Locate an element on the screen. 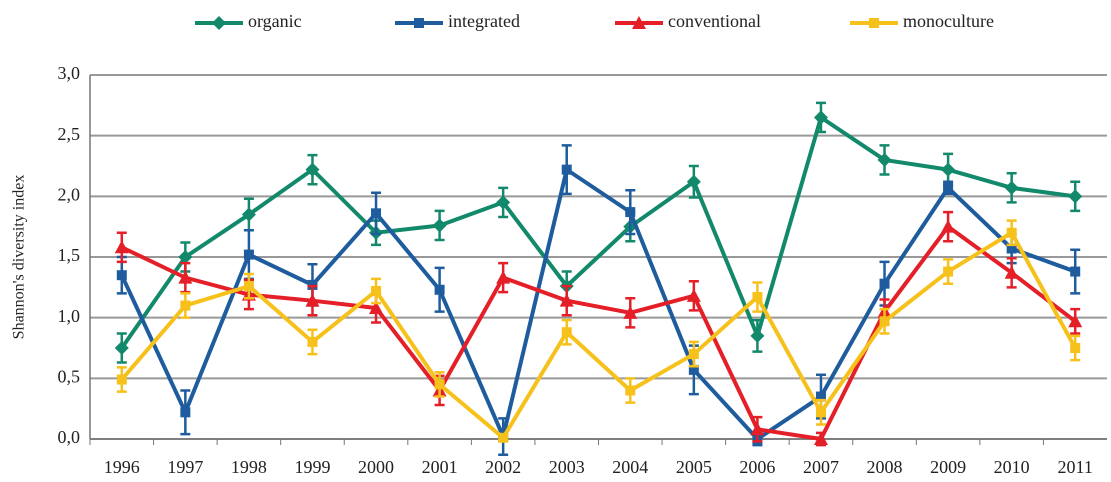 The image size is (1111, 482). x-tick-label: 2006 is located at coordinates (757, 467).